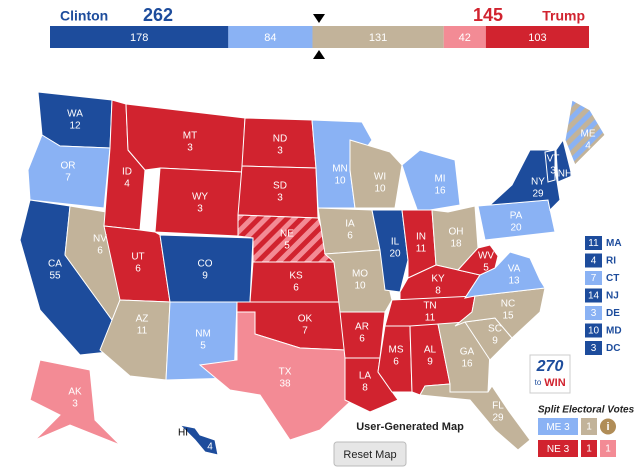 The width and height of the screenshot is (640, 472). Describe the element at coordinates (430, 350) in the screenshot. I see `state-abbr: AL` at that location.